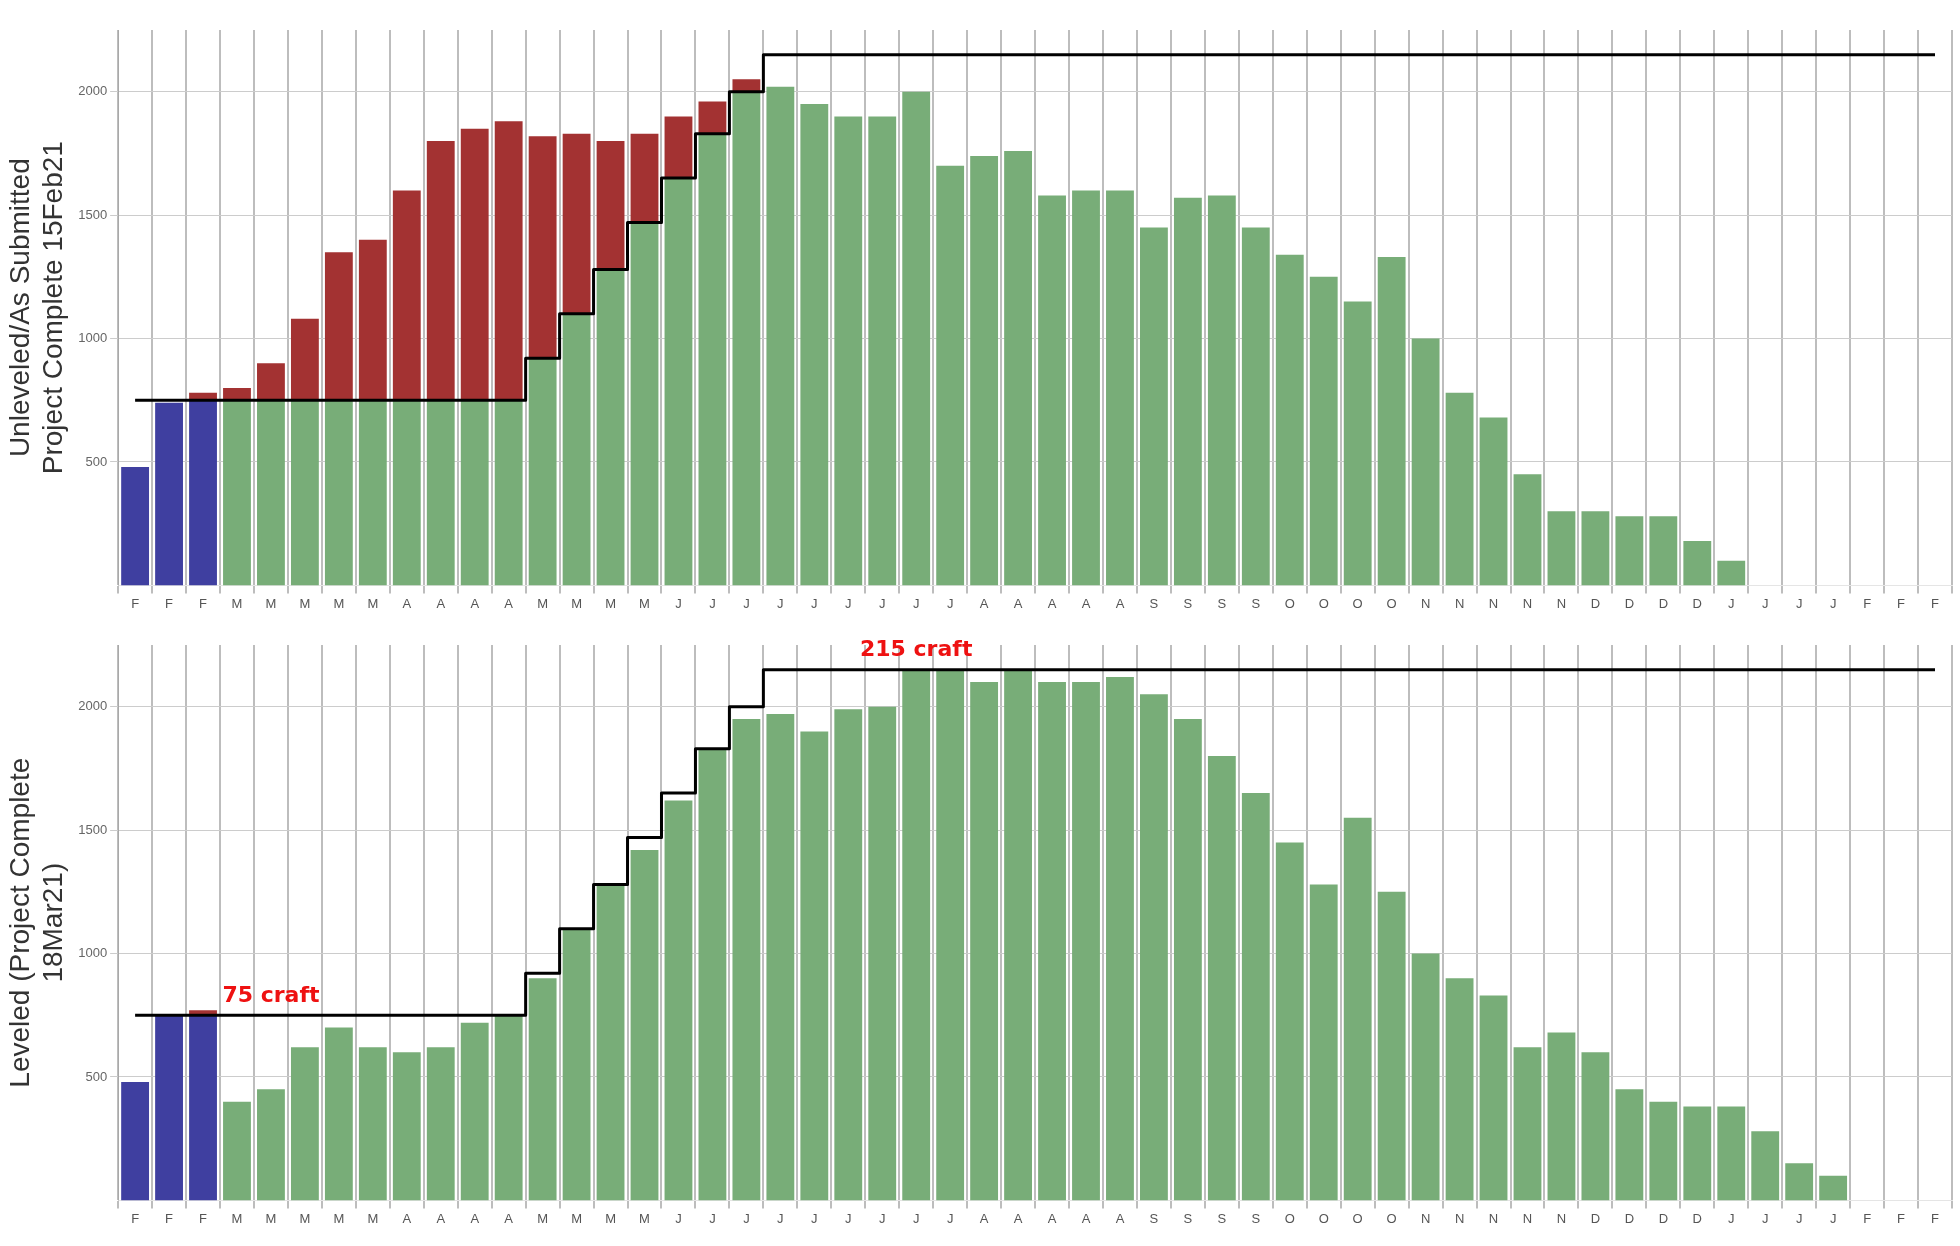 This screenshot has width=1960, height=1246. What do you see at coordinates (271, 994) in the screenshot?
I see `annotation: 75 craft` at bounding box center [271, 994].